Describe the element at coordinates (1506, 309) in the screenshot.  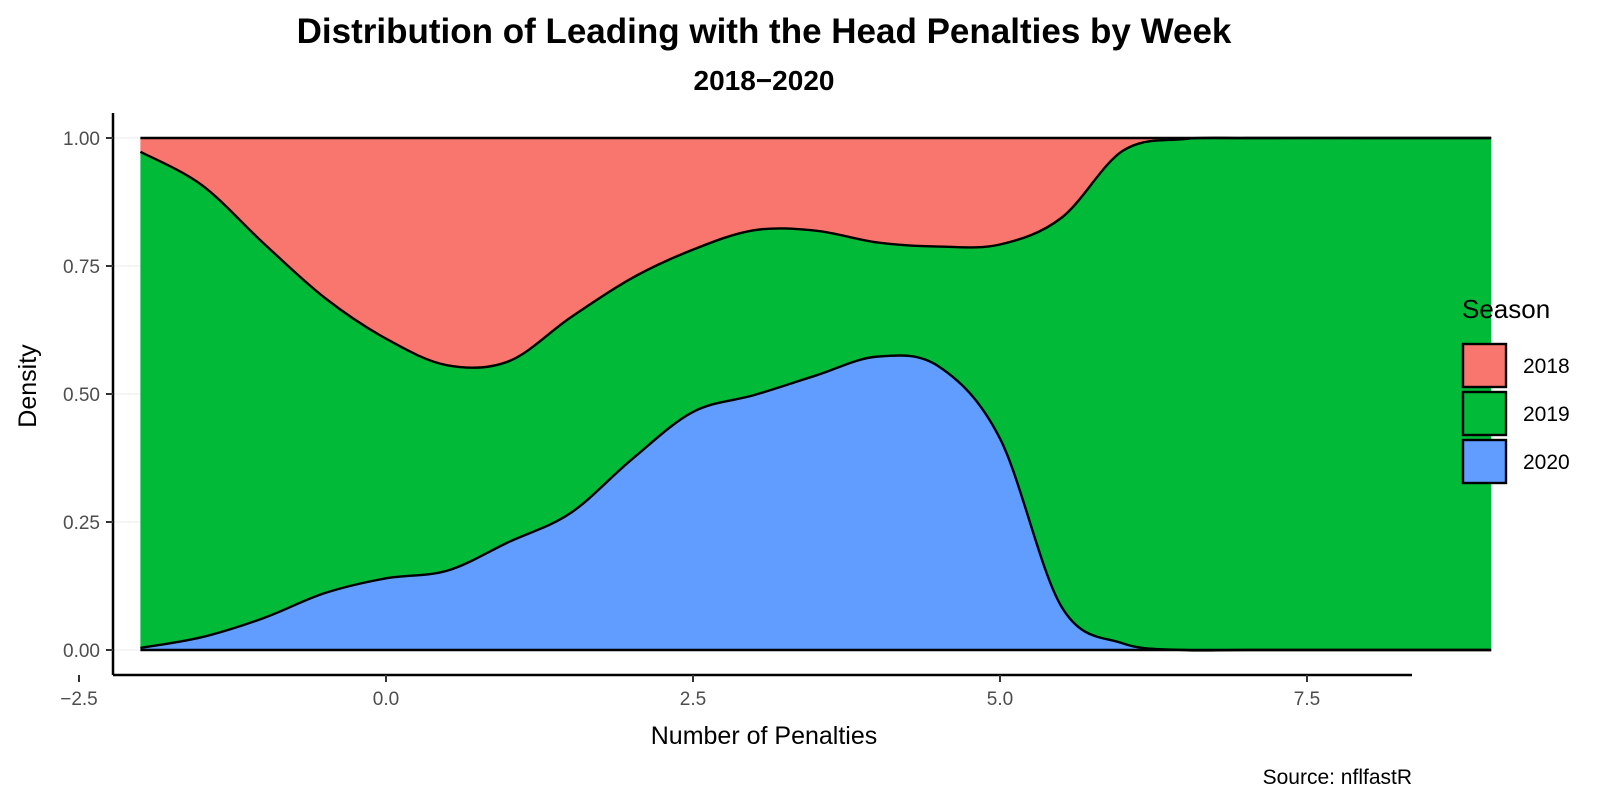
I see `legend-title: Season` at that location.